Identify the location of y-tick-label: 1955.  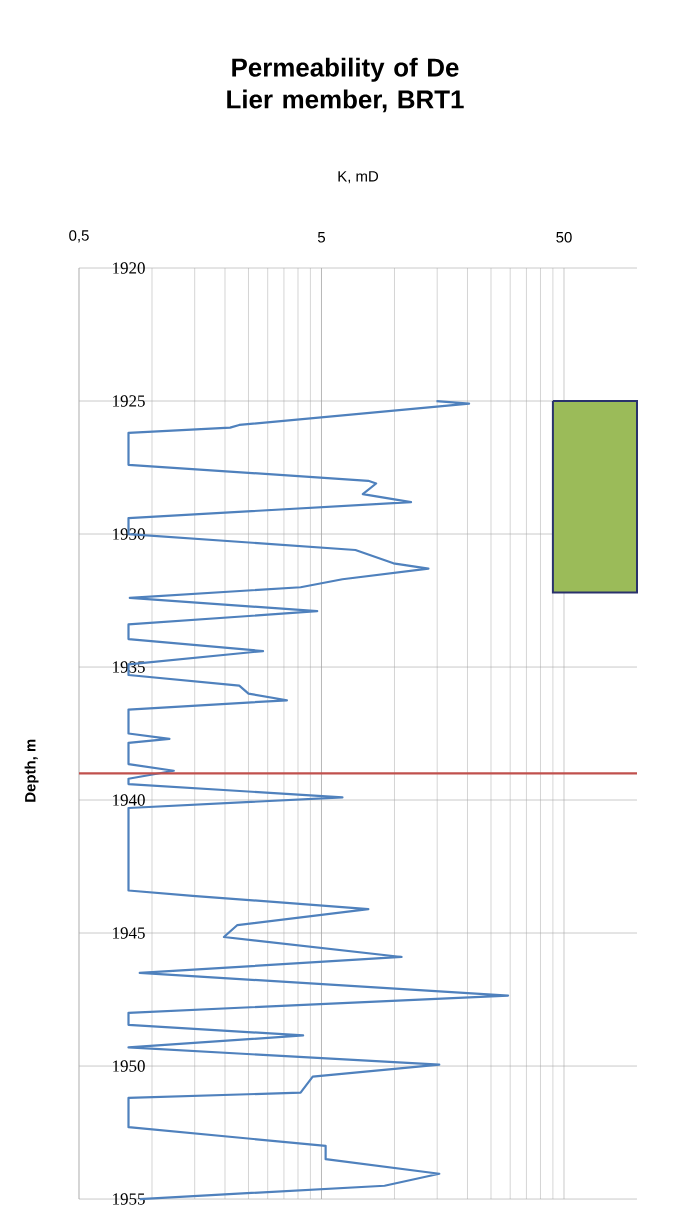
(129, 1199).